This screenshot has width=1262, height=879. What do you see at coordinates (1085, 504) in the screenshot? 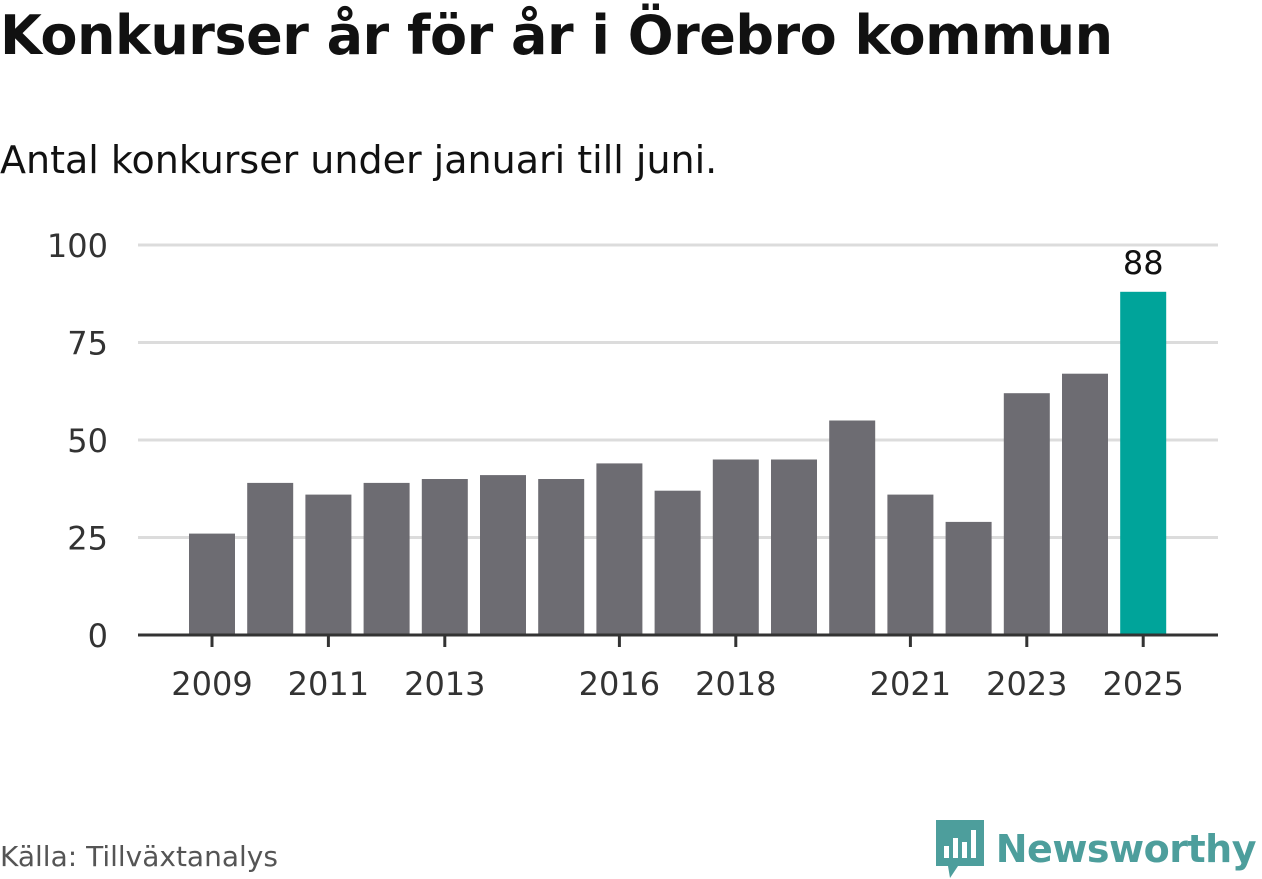
I see `bar-2024` at bounding box center [1085, 504].